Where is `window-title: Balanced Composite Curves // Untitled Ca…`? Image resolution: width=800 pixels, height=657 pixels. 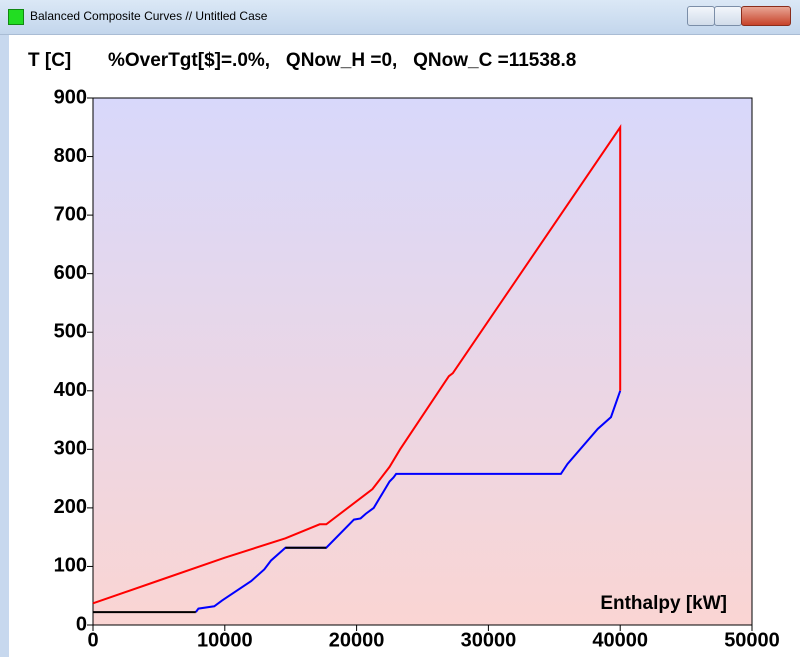 window-title: Balanced Composite Curves // Untitled Ca… is located at coordinates (149, 16).